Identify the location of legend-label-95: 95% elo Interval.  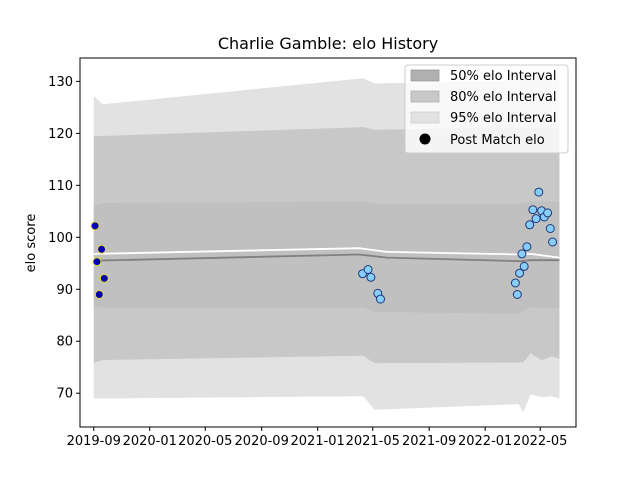
(503, 118).